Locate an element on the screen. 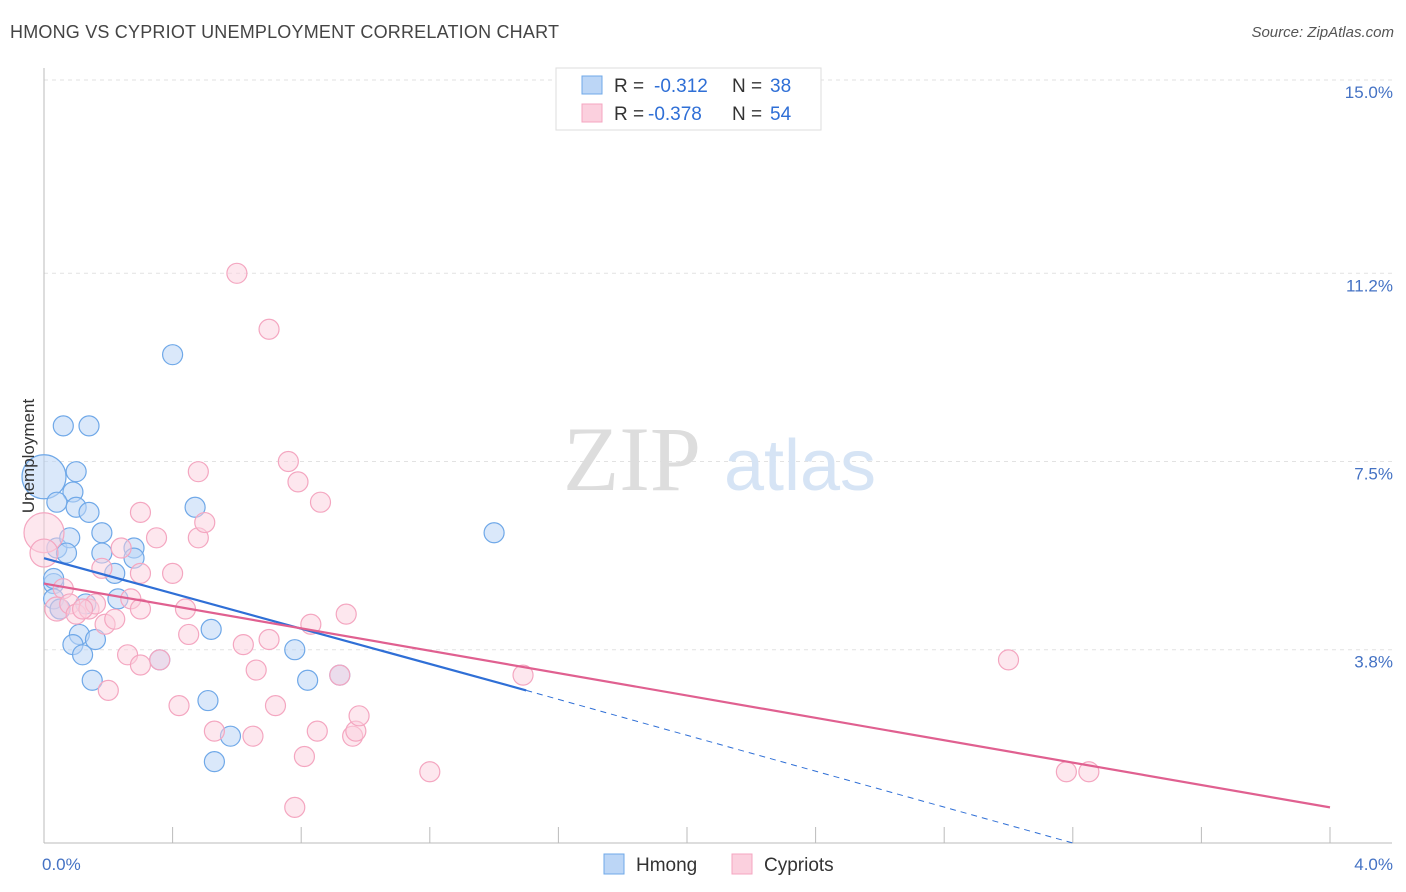  legend-swatch-hmong is located at coordinates (592, 85).